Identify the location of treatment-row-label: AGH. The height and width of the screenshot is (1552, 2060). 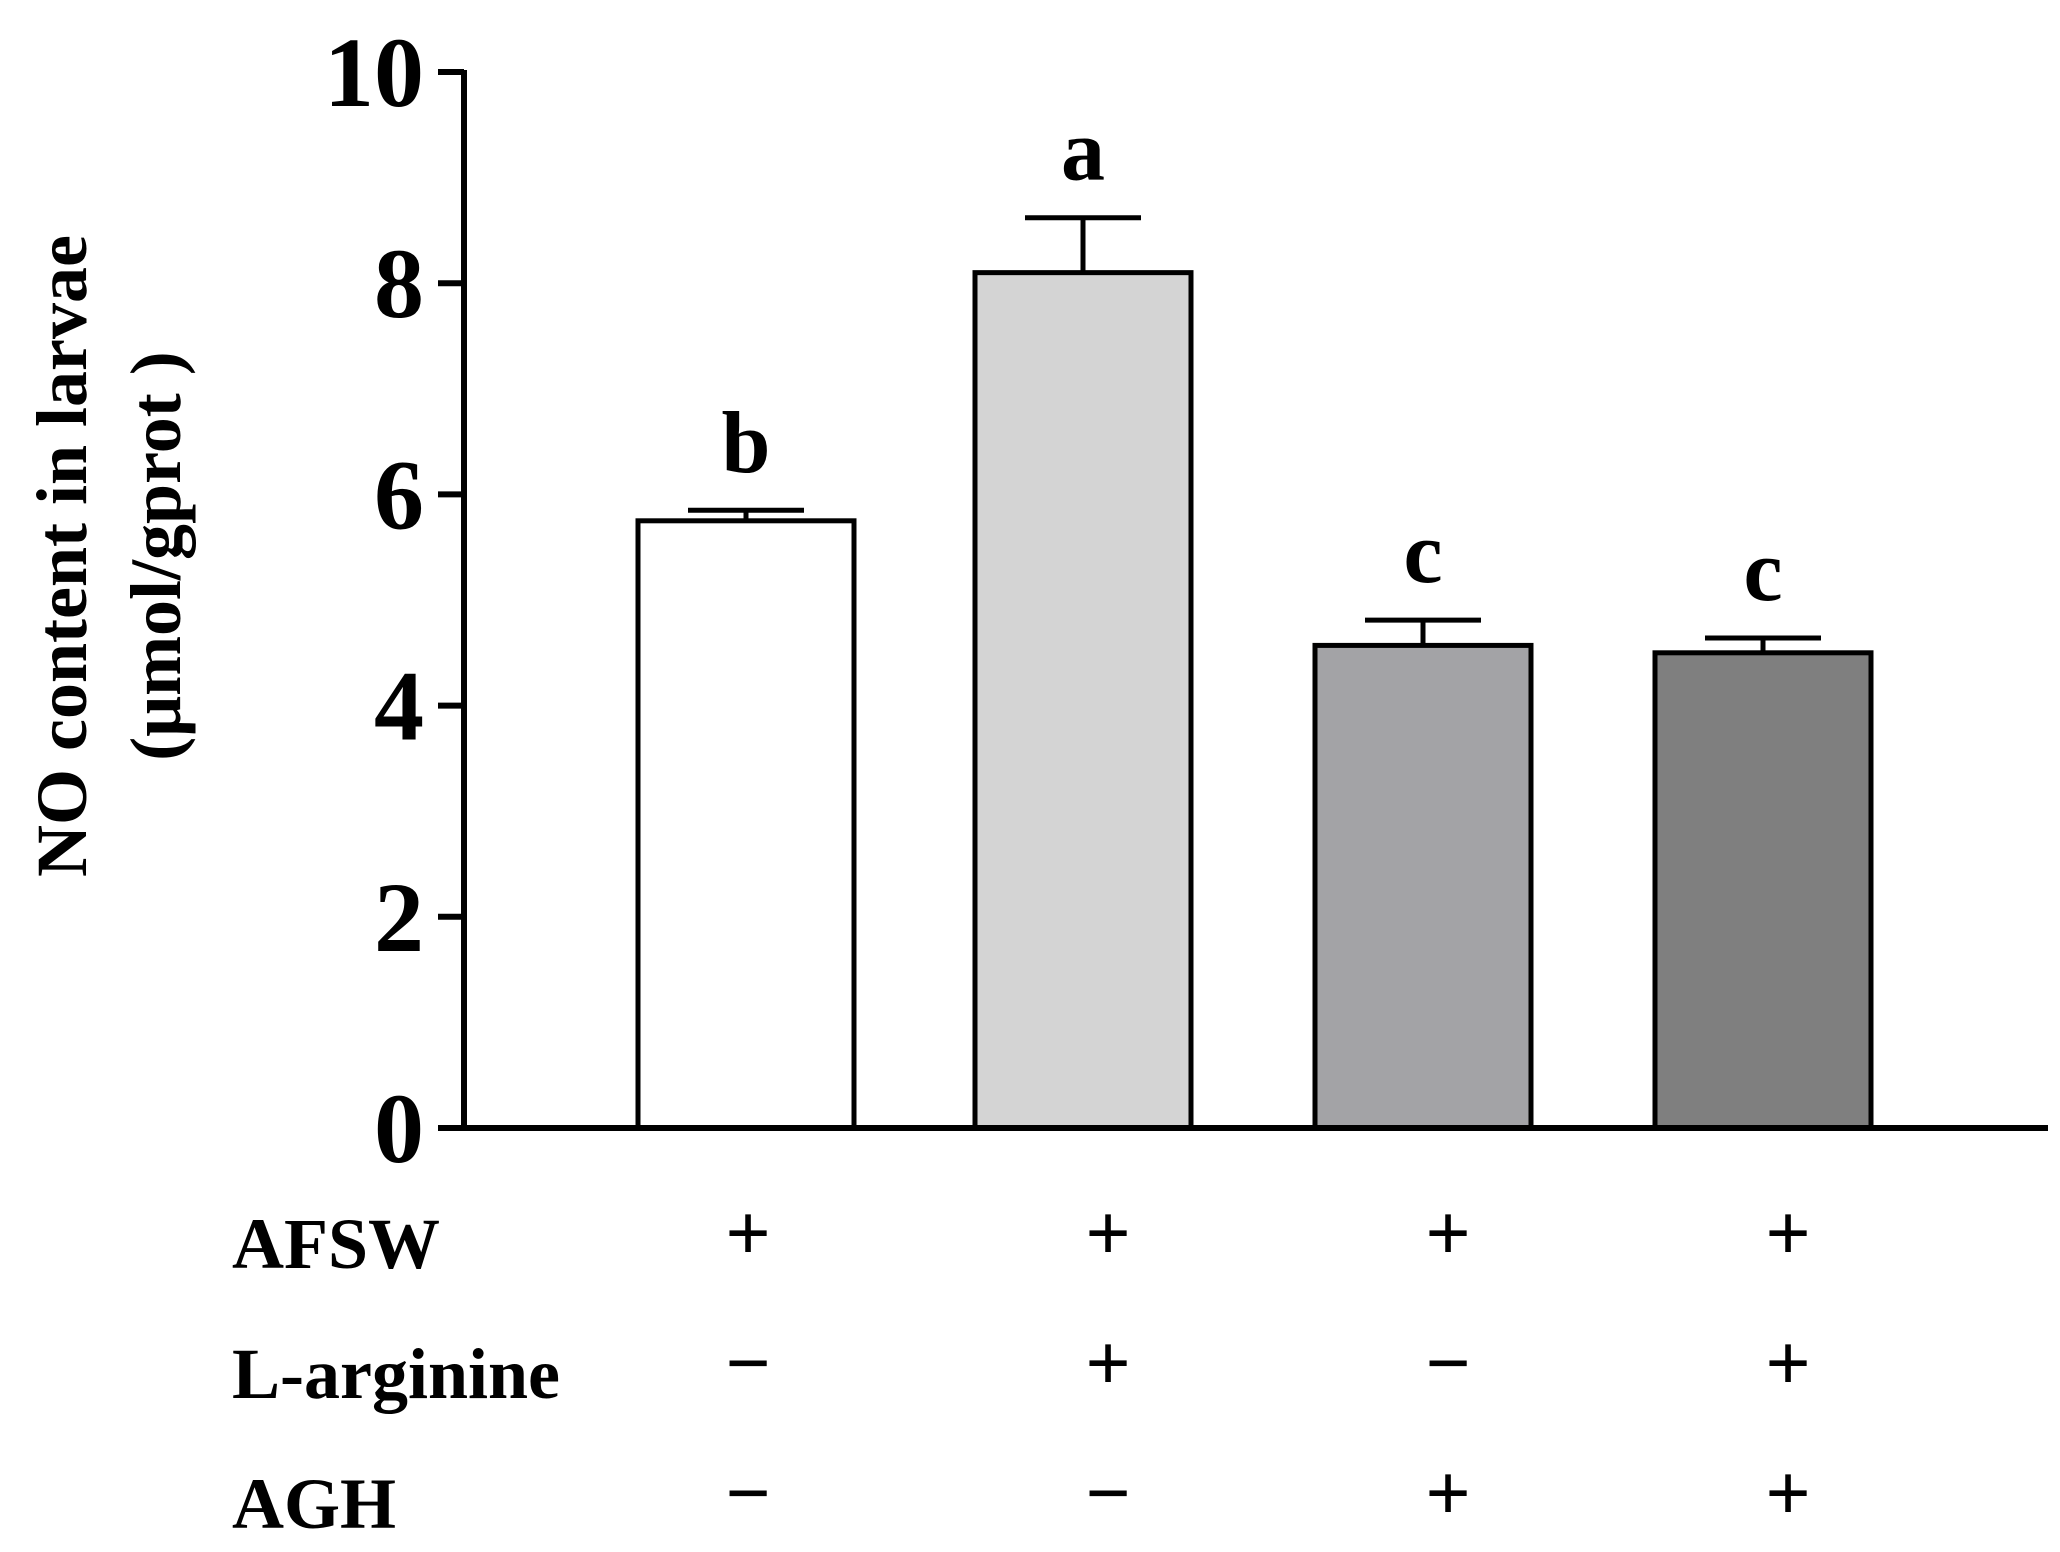
(314, 1504).